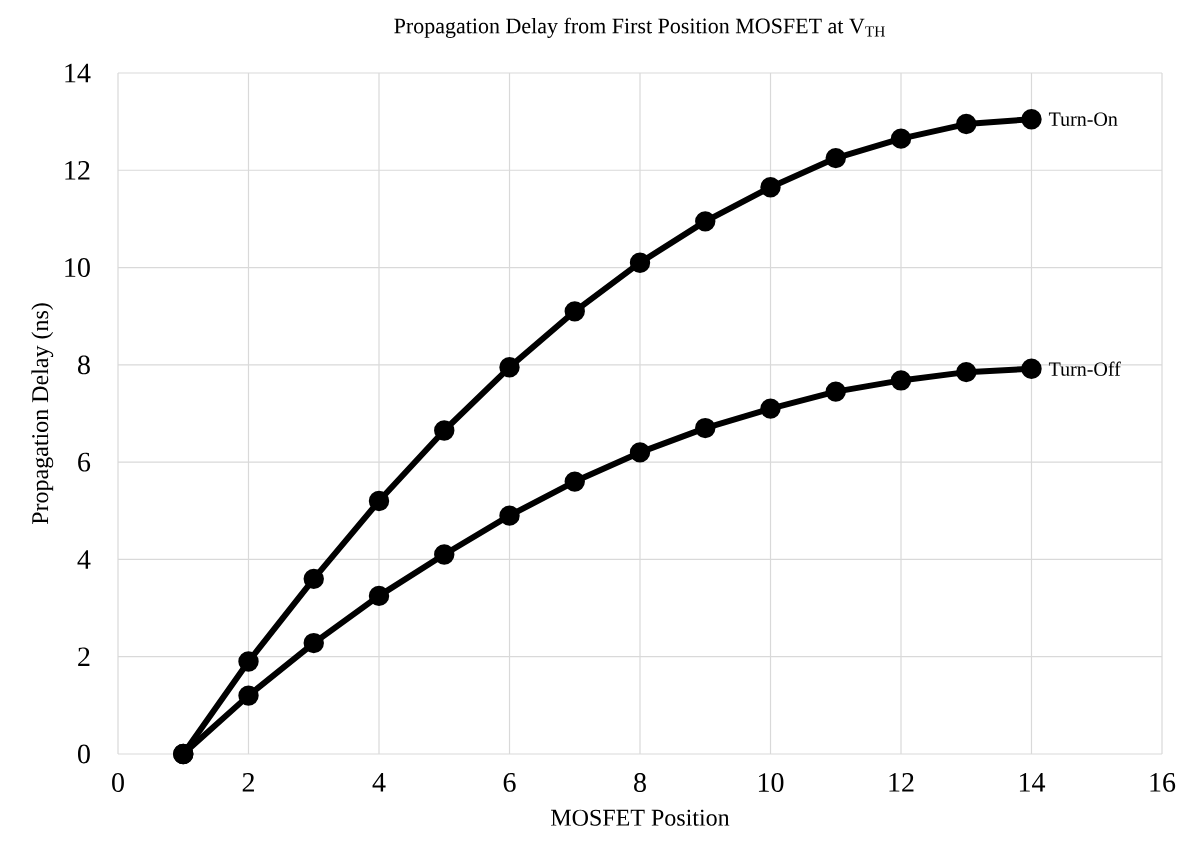  Describe the element at coordinates (42, 414) in the screenshot. I see `y-axis-title: Propagation Delay (ns)` at that location.